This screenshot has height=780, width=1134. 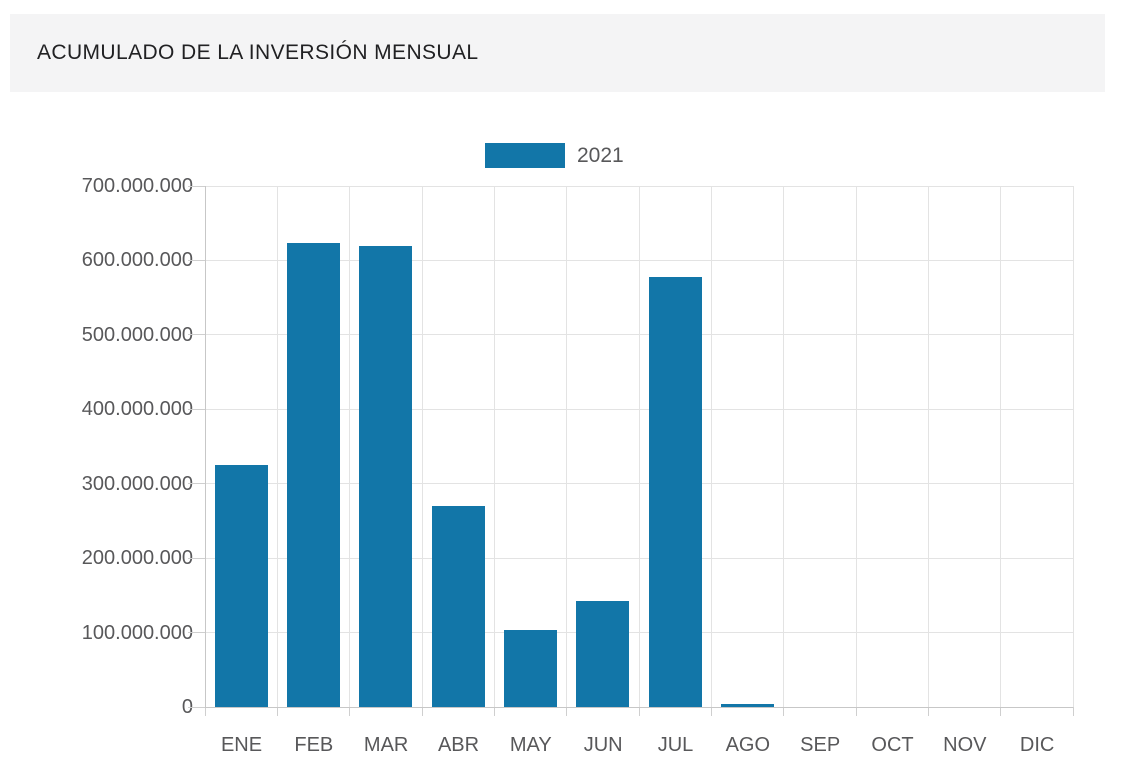 What do you see at coordinates (603, 745) in the screenshot?
I see `x-axis-label-jun: JUN` at bounding box center [603, 745].